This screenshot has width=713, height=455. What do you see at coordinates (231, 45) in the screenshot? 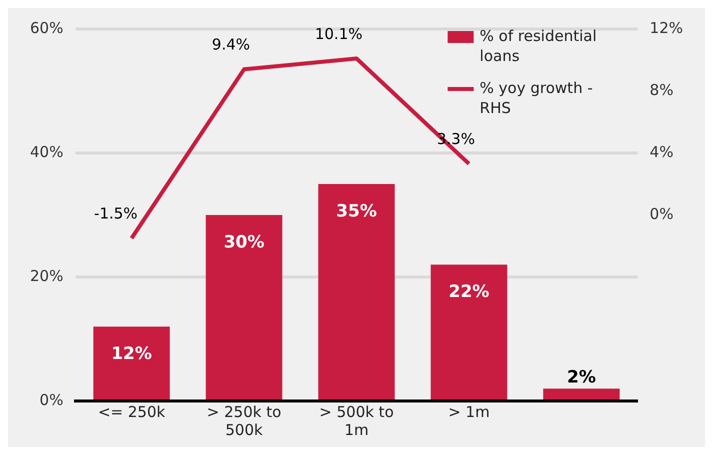
I see `data-label: 9.4%` at bounding box center [231, 45].